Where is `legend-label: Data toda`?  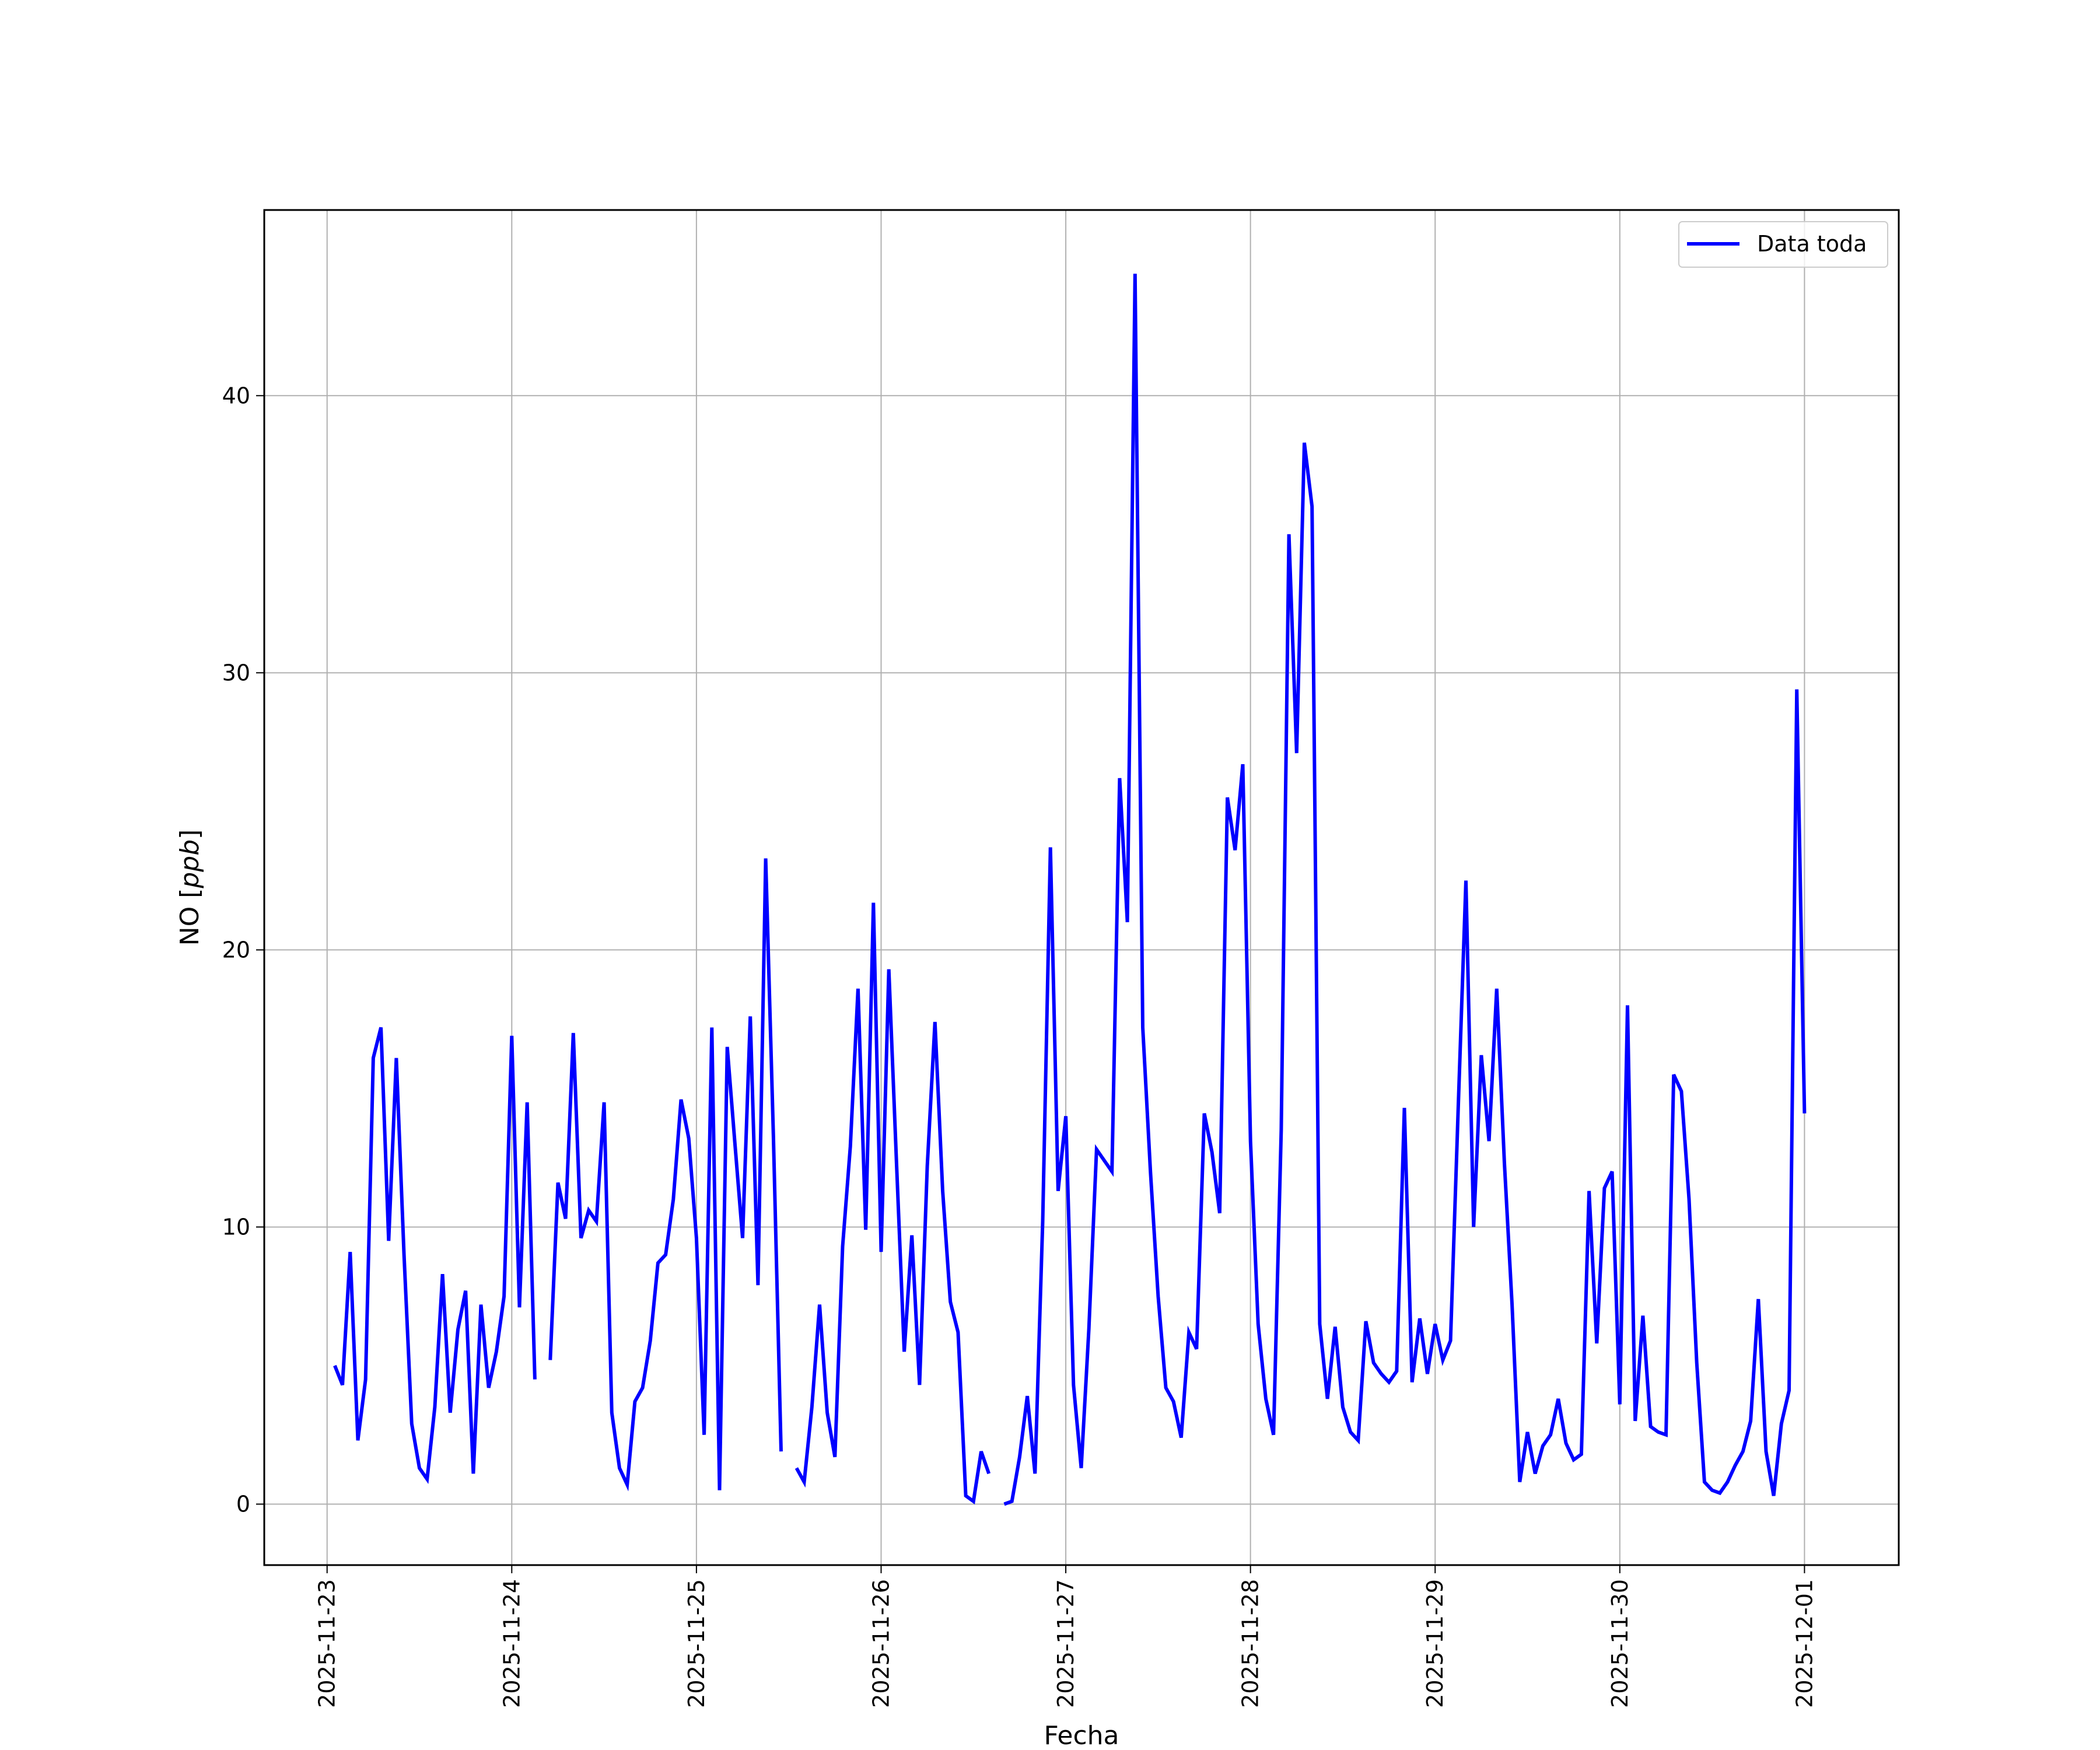 legend-label: Data toda is located at coordinates (1812, 244).